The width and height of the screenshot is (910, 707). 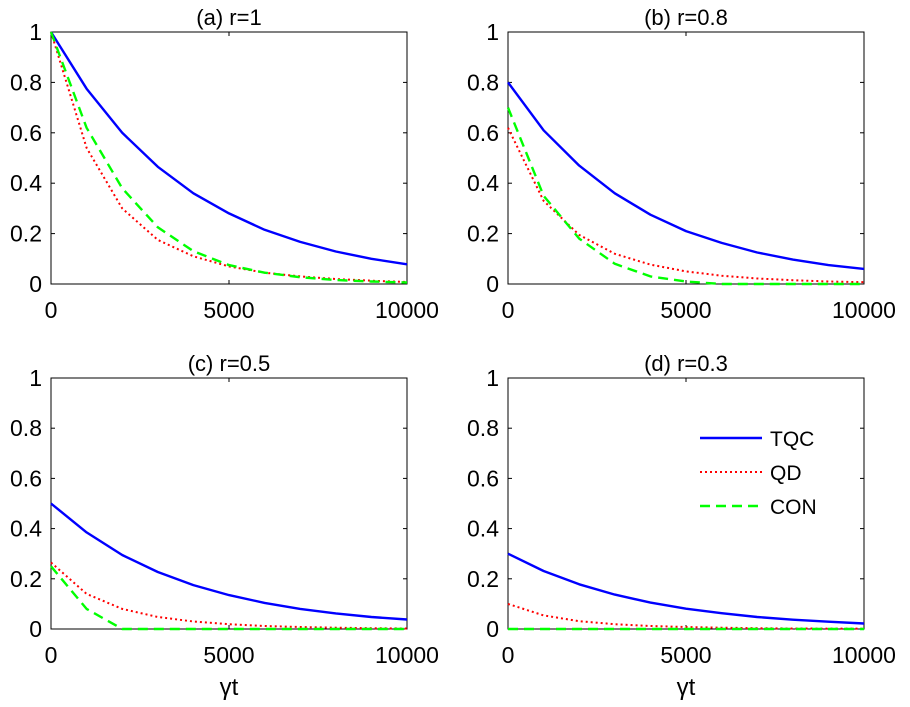 I want to click on panel-title: (a) r=1, so click(x=228, y=17).